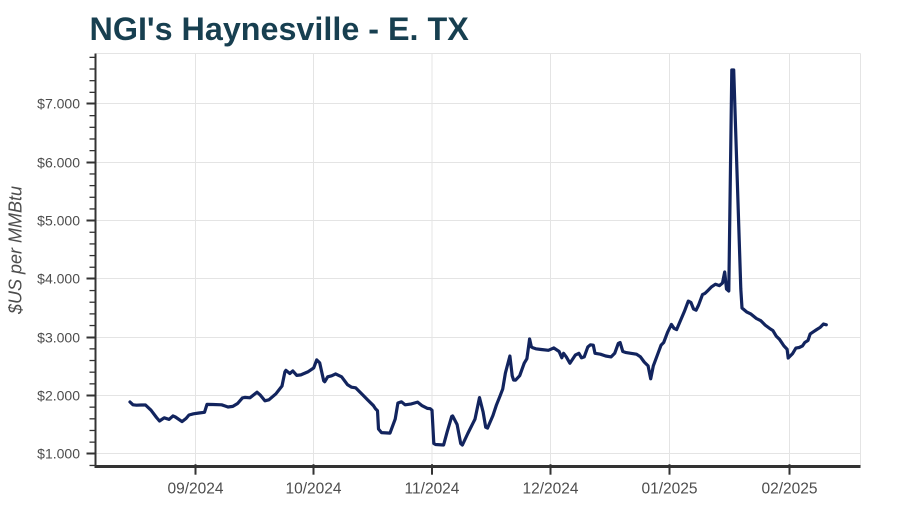 The width and height of the screenshot is (900, 507). What do you see at coordinates (58, 220) in the screenshot?
I see `svg-text: $5.000` at bounding box center [58, 220].